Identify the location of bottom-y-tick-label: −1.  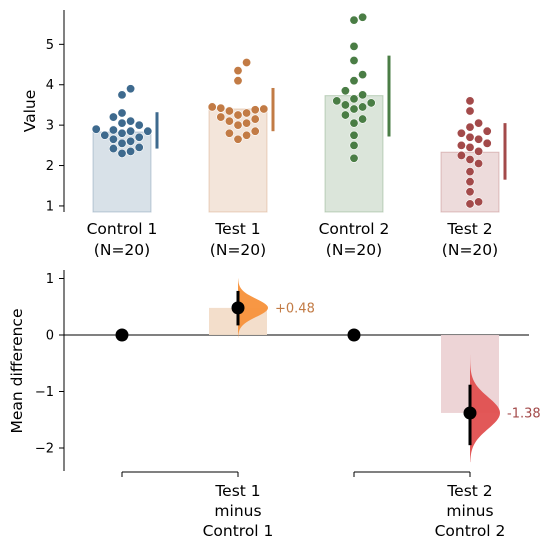
(44, 392).